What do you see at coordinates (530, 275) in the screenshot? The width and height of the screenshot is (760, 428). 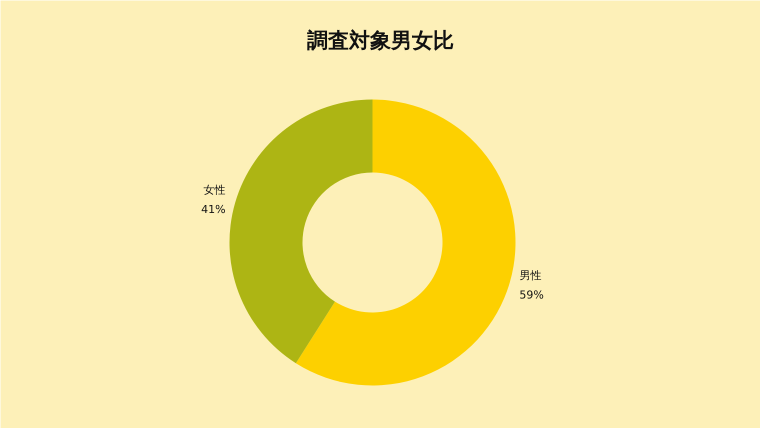 I see `slice-label: 男性` at bounding box center [530, 275].